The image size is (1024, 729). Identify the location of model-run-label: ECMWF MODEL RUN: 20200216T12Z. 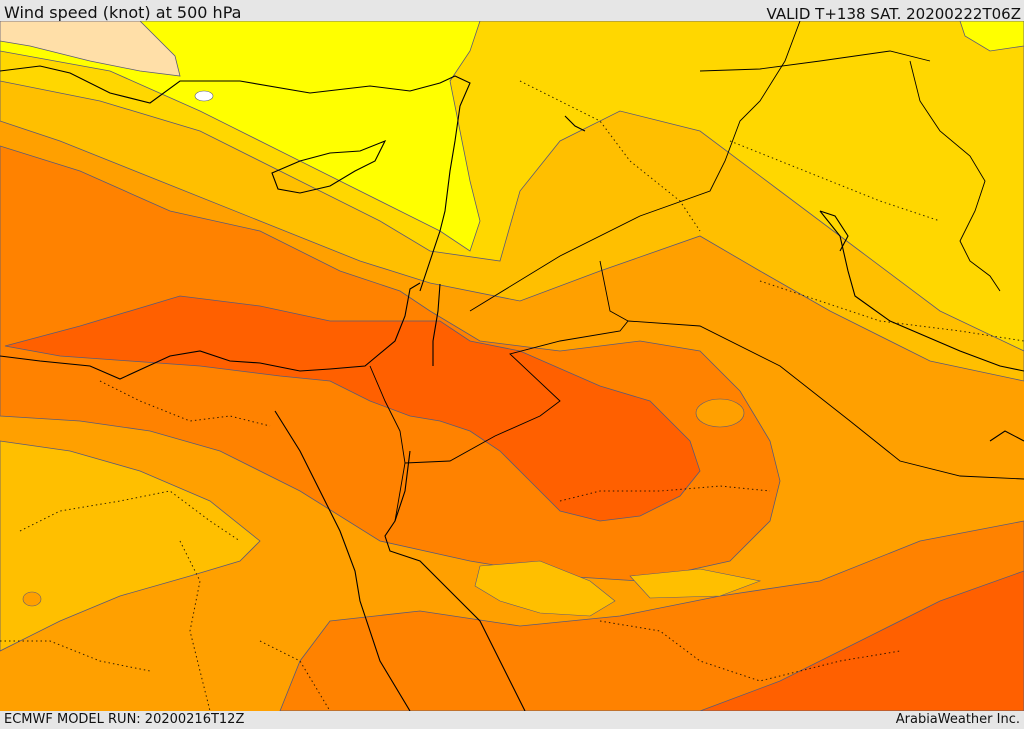
(124, 719).